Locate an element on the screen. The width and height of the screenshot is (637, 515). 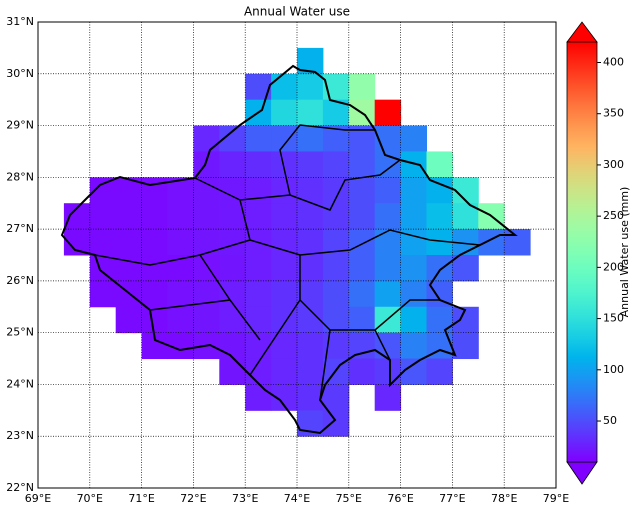
colorbar-extend-bottom is located at coordinates (582, 473).